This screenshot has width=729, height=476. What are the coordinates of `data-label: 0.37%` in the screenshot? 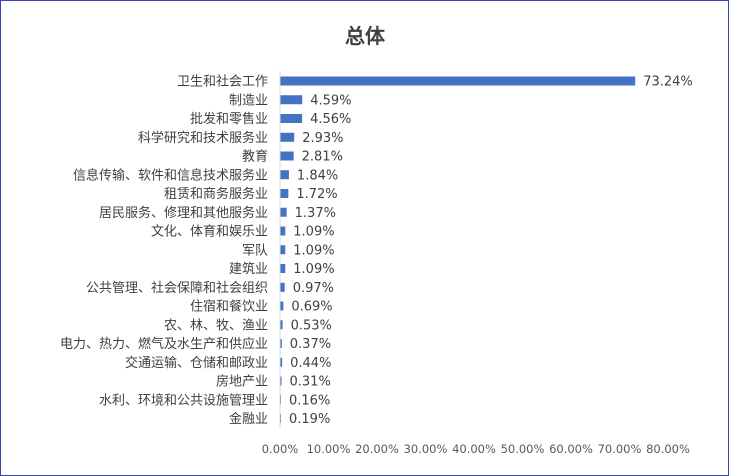 It's located at (310, 344).